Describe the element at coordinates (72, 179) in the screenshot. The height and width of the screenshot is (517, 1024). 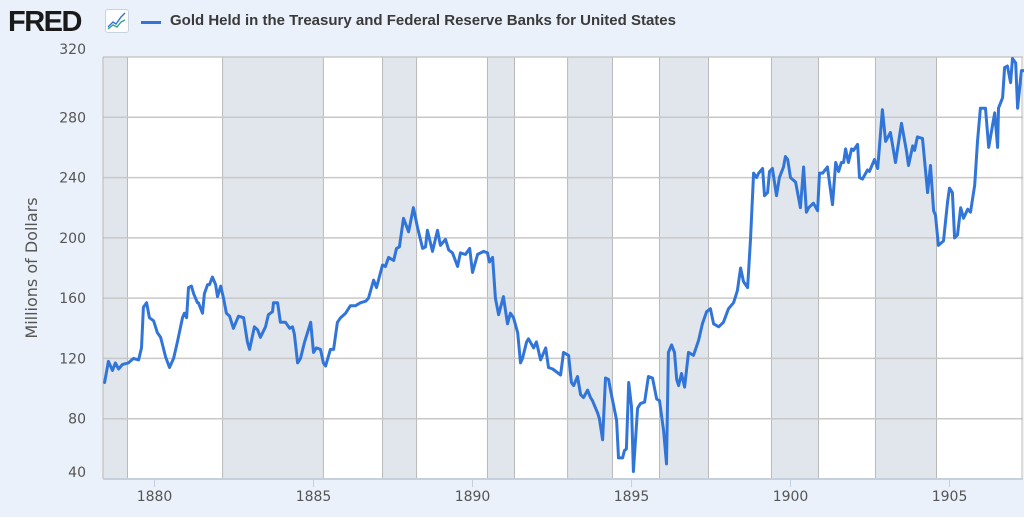
I see `y-tick-label: 240` at that location.